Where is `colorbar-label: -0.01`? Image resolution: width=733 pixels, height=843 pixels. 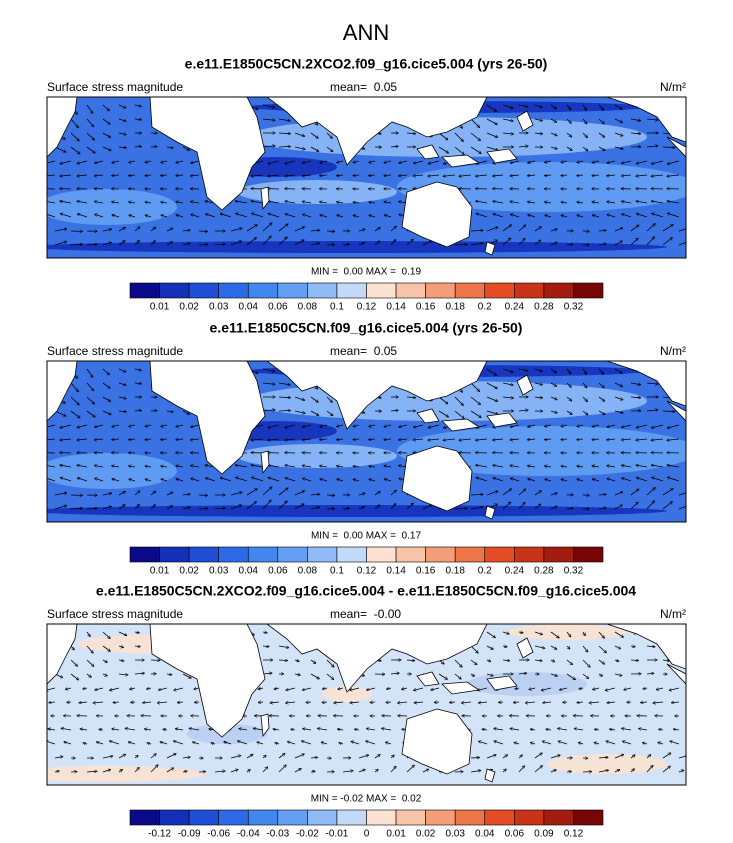 colorbar-label: -0.01 is located at coordinates (337, 834).